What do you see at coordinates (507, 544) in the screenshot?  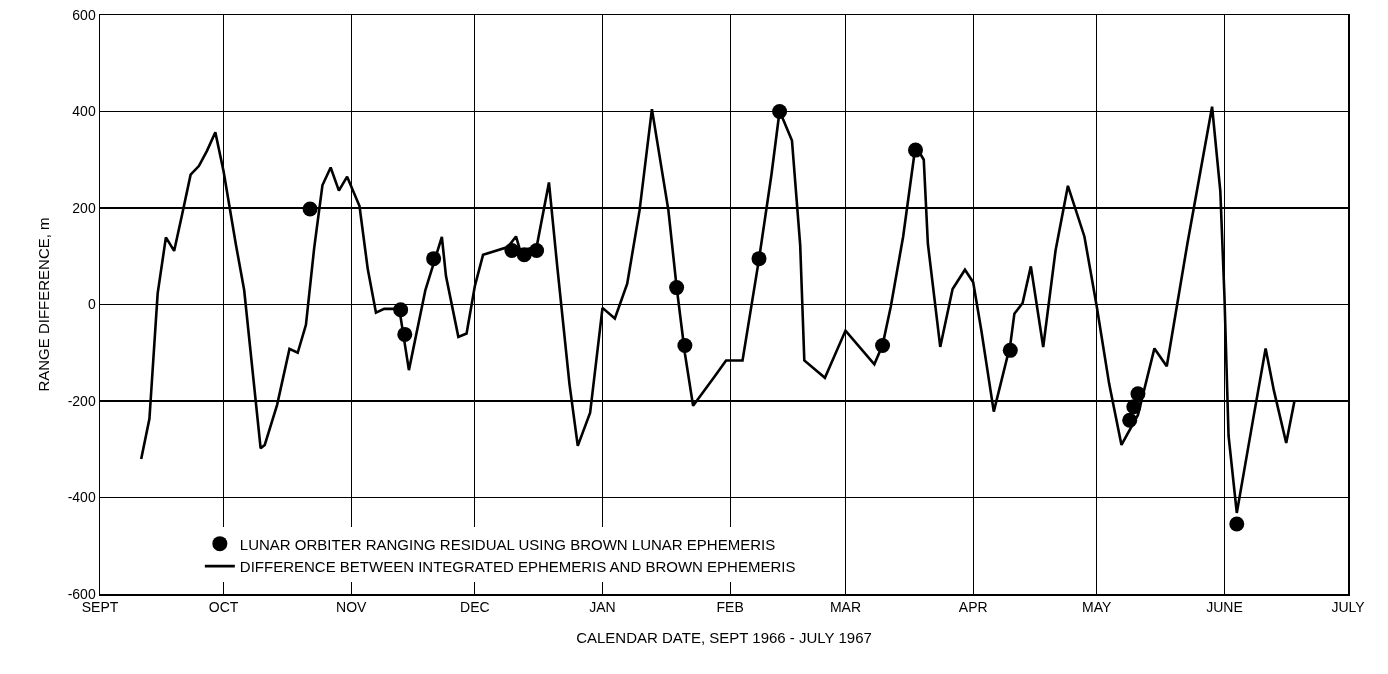 I see `legend-label: LUNAR ORBITER RANGING RESIDUAL USING BROWN LUNAR EPHEMERIS` at bounding box center [507, 544].